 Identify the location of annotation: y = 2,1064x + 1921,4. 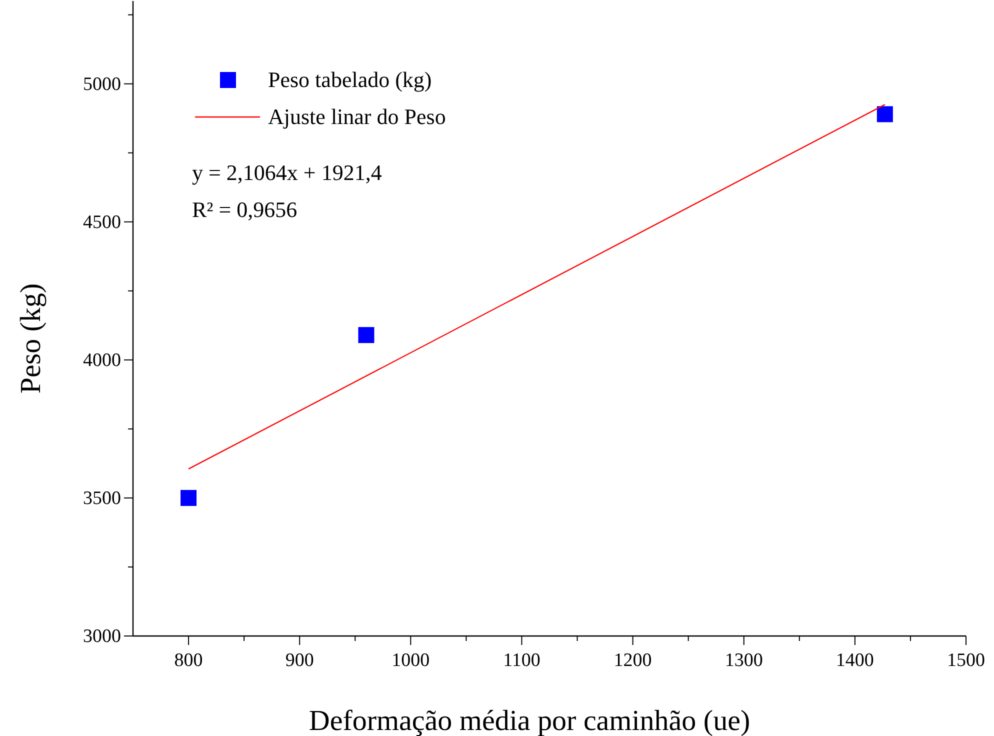
(287, 172).